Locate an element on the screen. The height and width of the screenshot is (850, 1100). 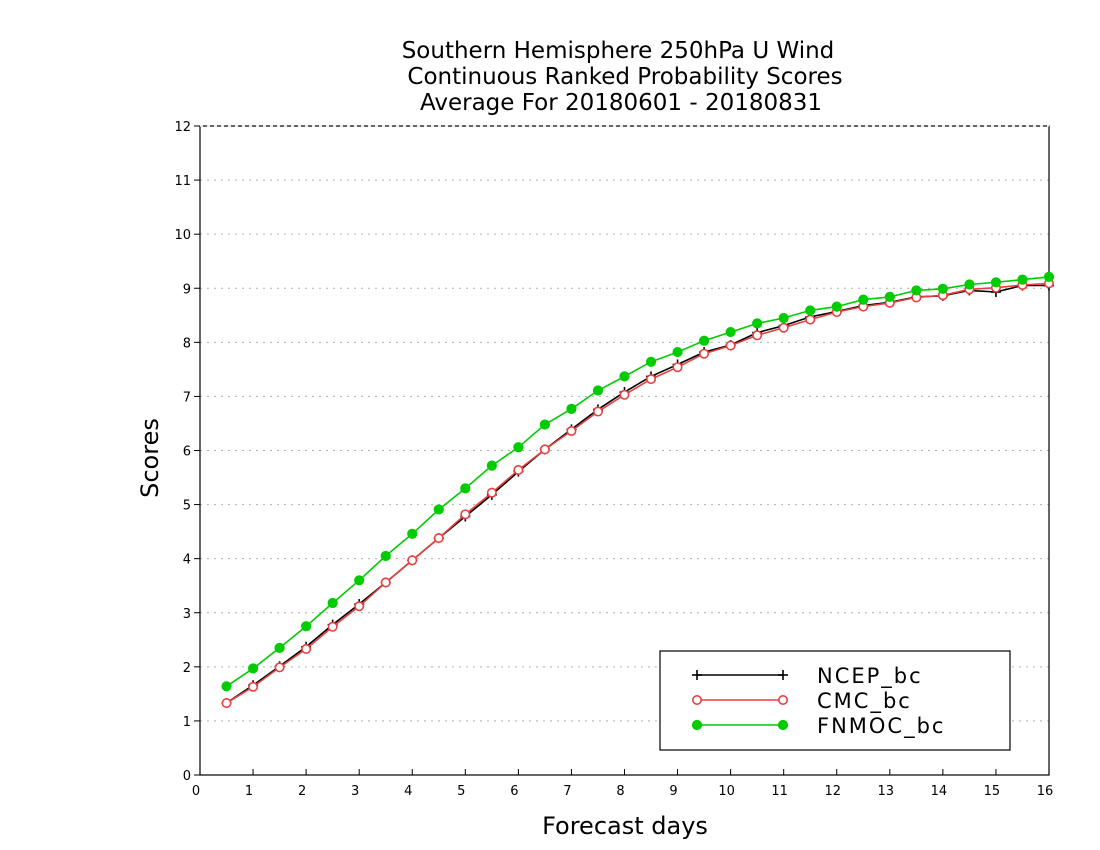
y-tick-label: 2 is located at coordinates (187, 668).